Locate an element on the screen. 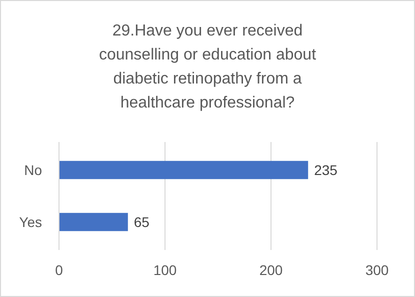 The height and width of the screenshot is (297, 415). x-tick-label: 300 is located at coordinates (377, 270).